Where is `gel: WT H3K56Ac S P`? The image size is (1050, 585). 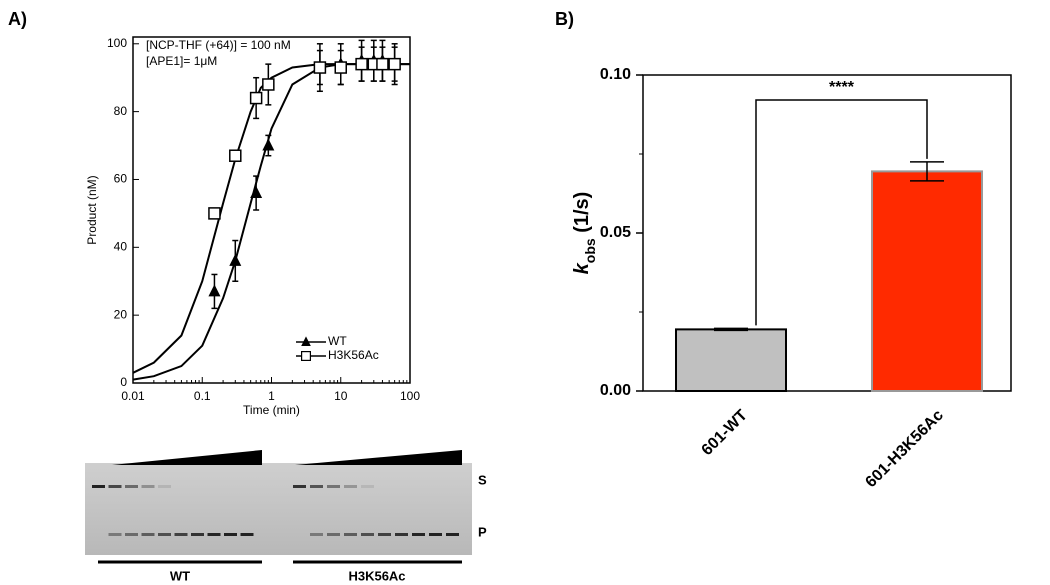
gel: WT H3K56Ac S P is located at coordinates (286, 516).